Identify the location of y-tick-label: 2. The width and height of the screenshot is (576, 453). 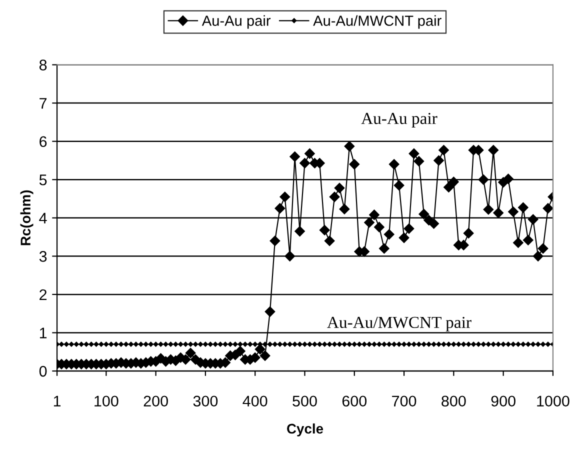
(43, 294).